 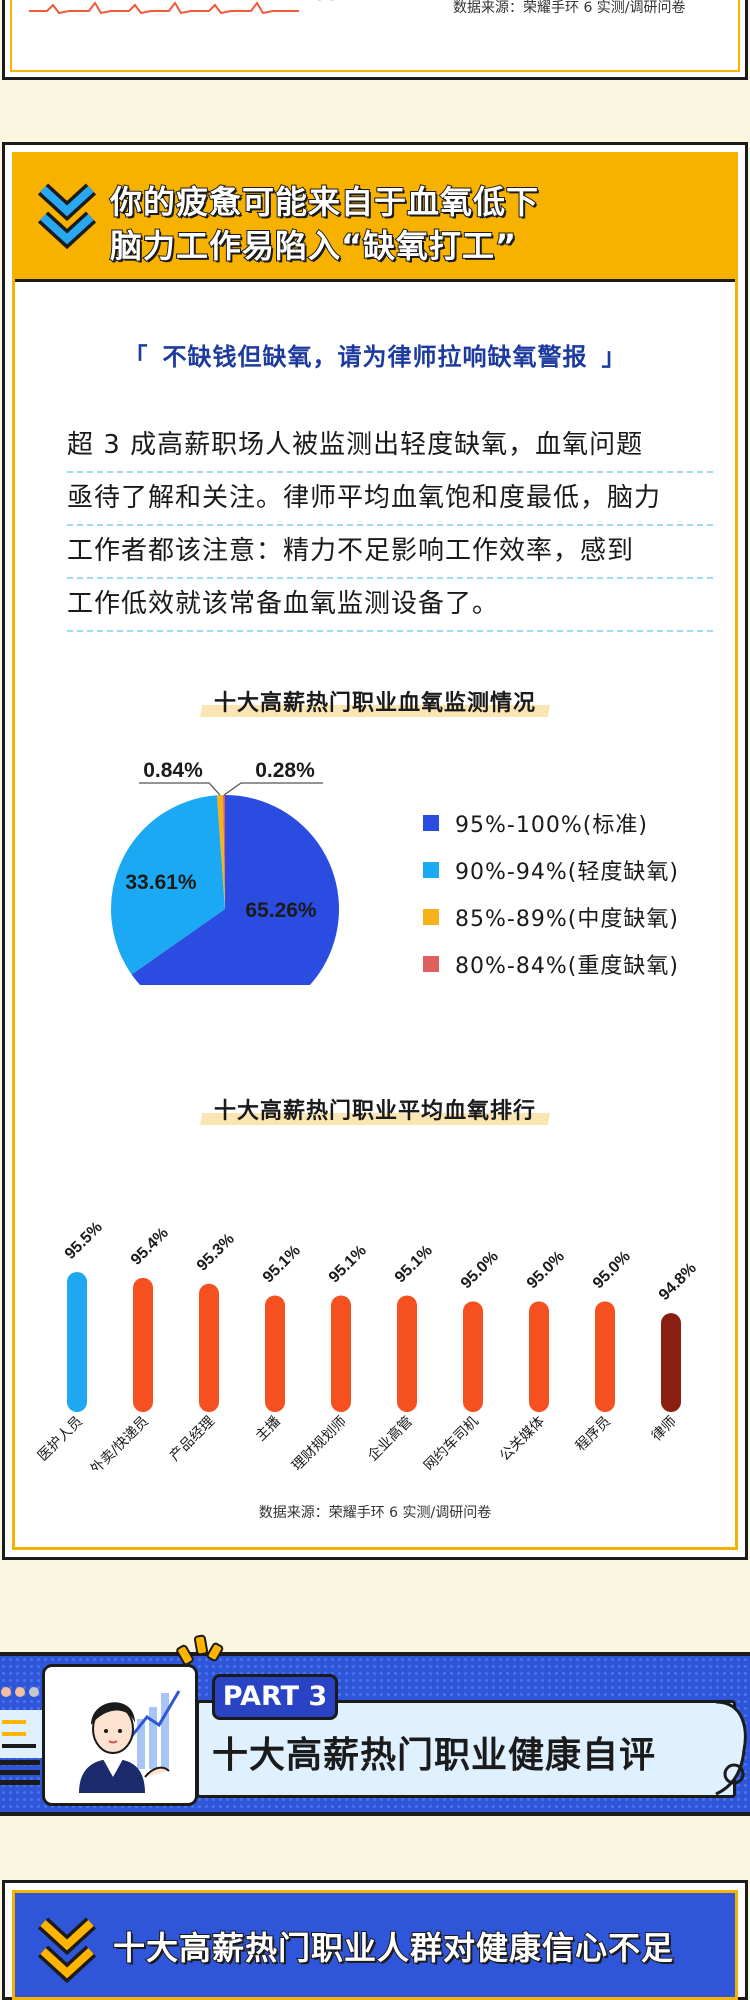 I want to click on legend-item: 85%-89%(中度缺氧), so click(x=551, y=916).